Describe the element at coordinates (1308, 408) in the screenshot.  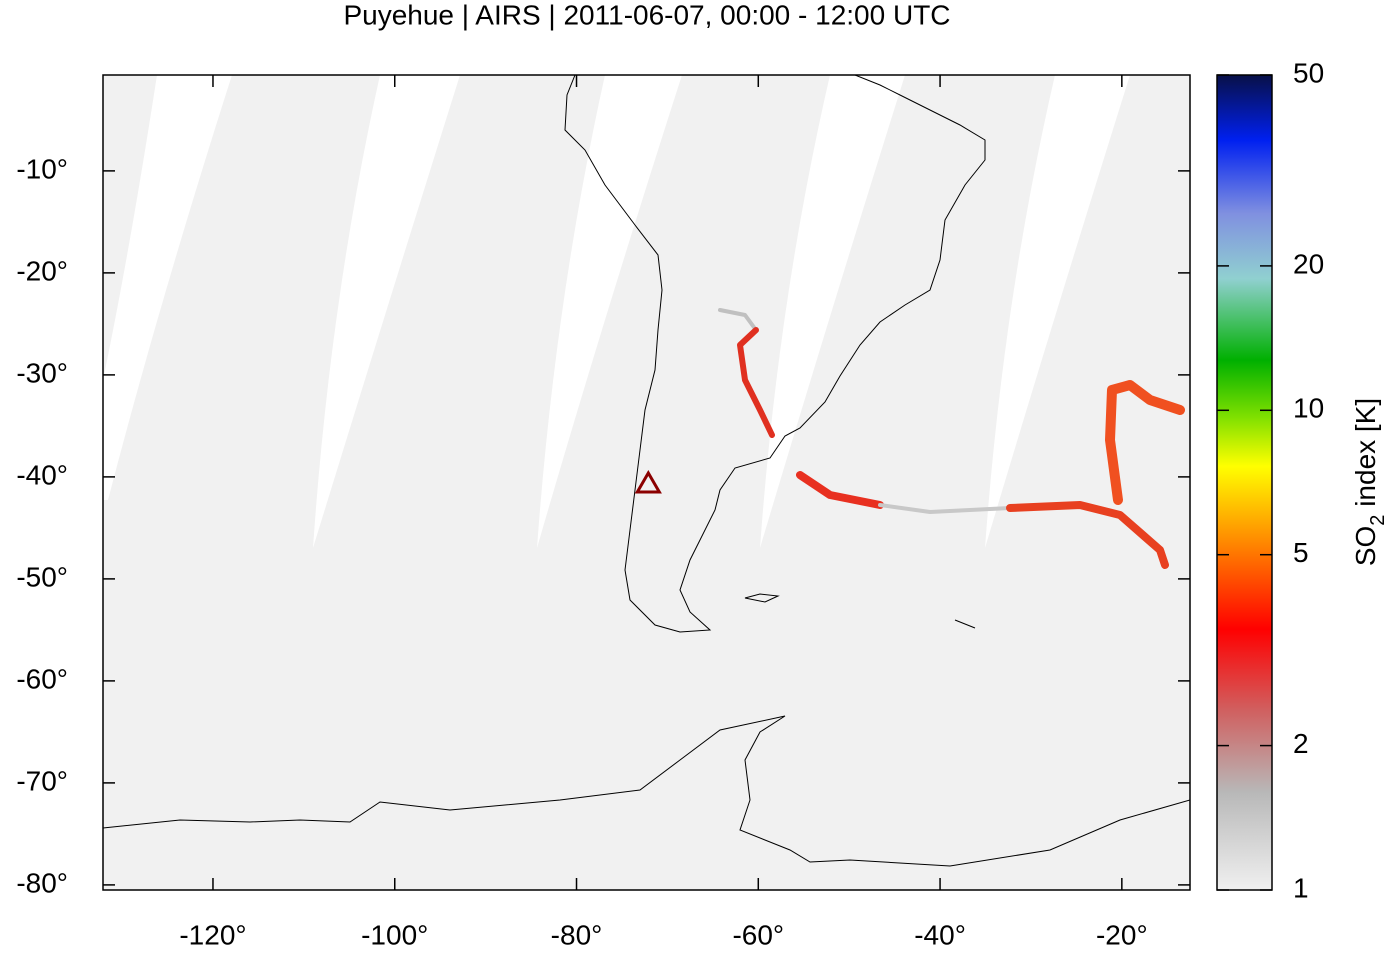
I see `colorbar-tick-label: 10` at that location.